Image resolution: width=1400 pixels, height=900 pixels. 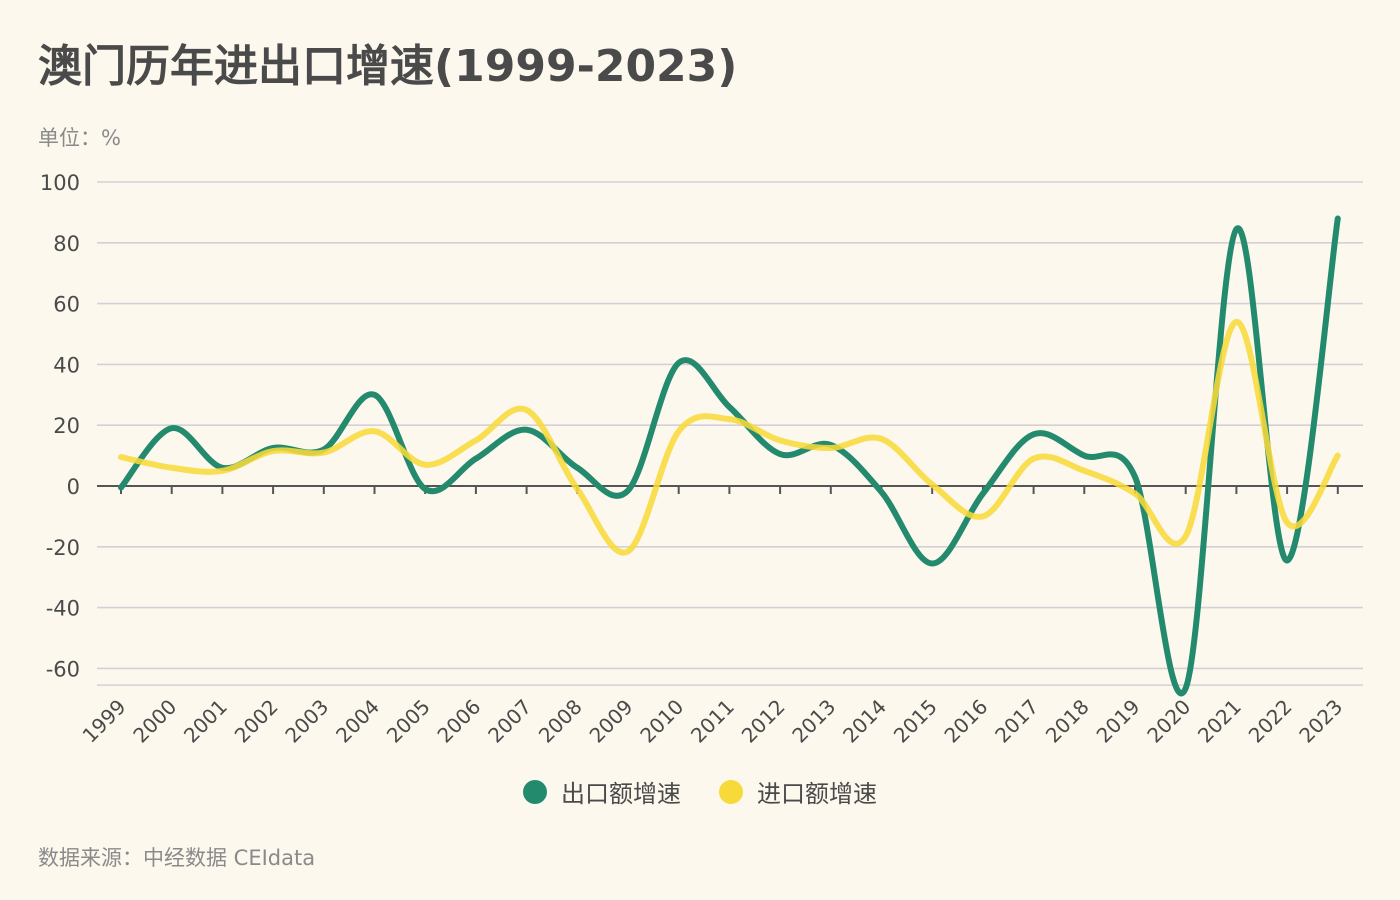 I want to click on x-axis, so click(x=730, y=489).